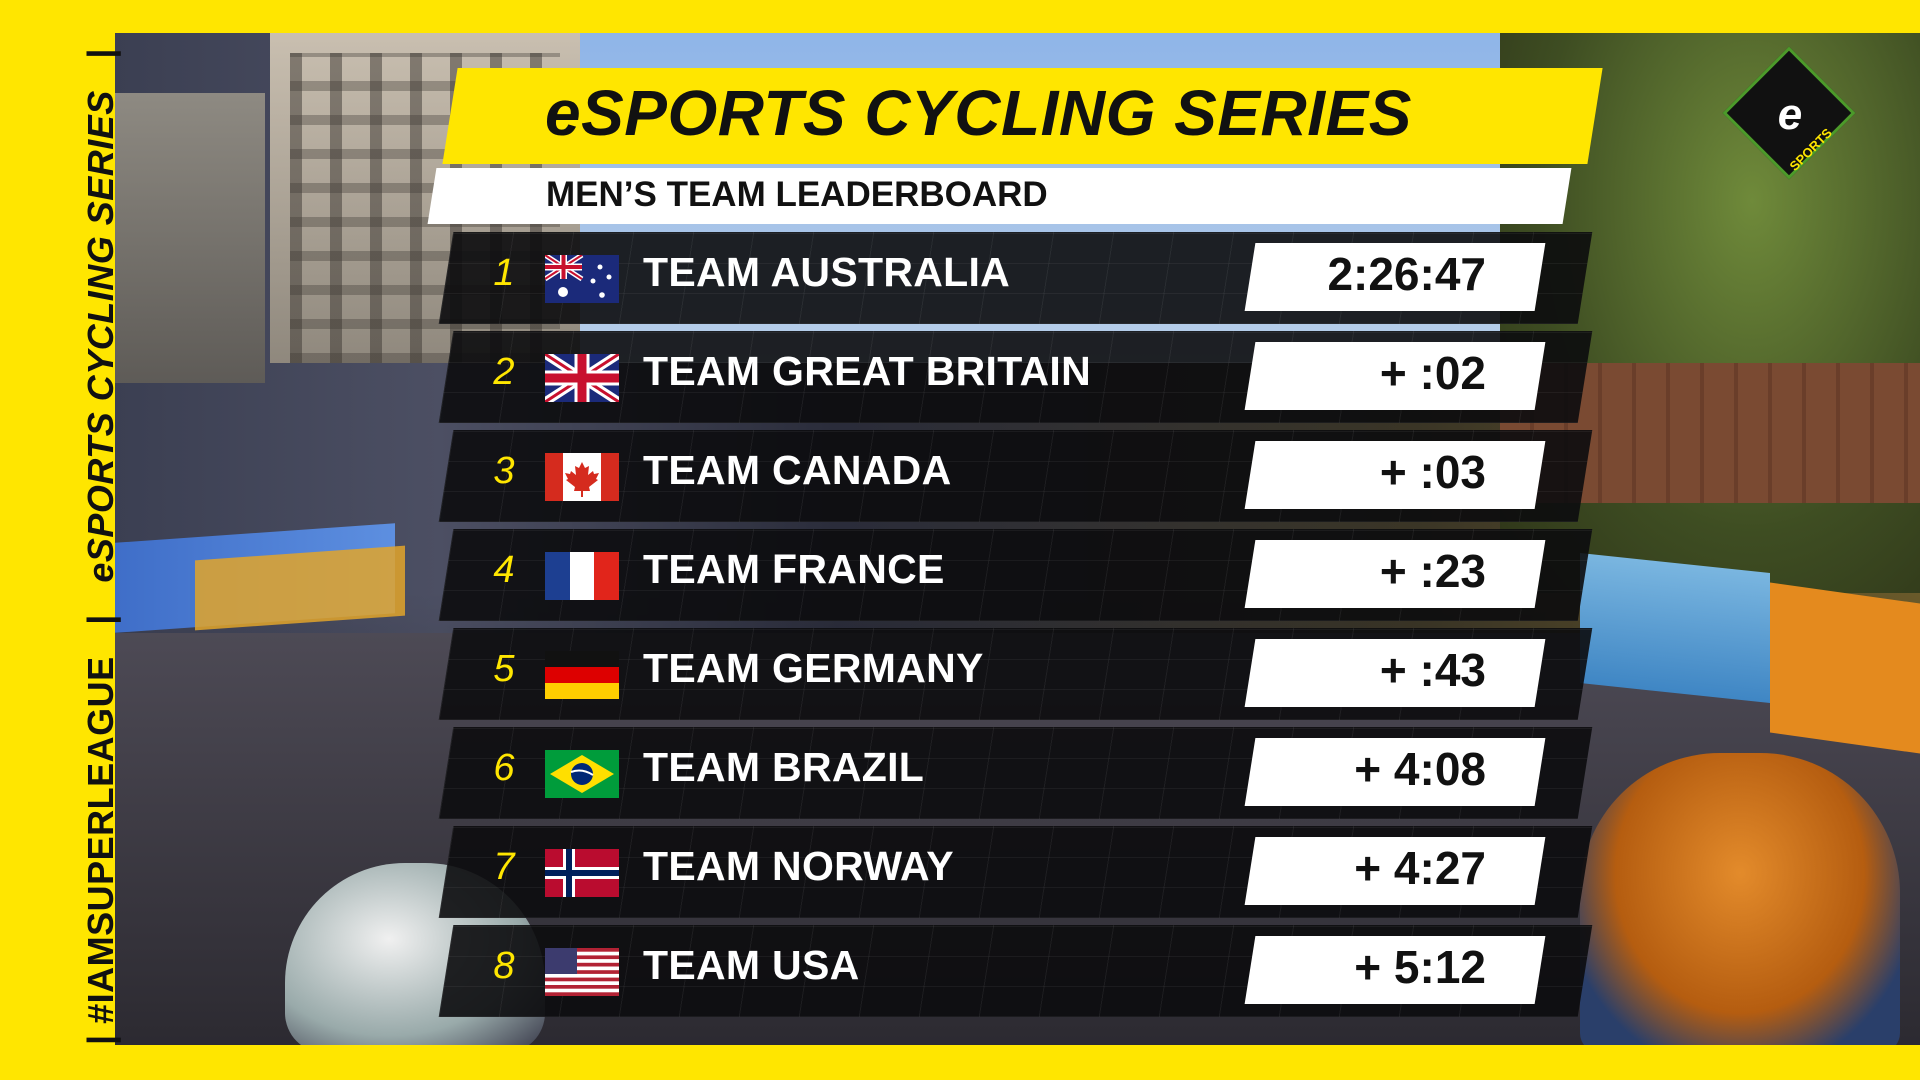 This screenshot has width=1920, height=1080. Describe the element at coordinates (582, 378) in the screenshot. I see `great-britain-flag-icon` at that location.